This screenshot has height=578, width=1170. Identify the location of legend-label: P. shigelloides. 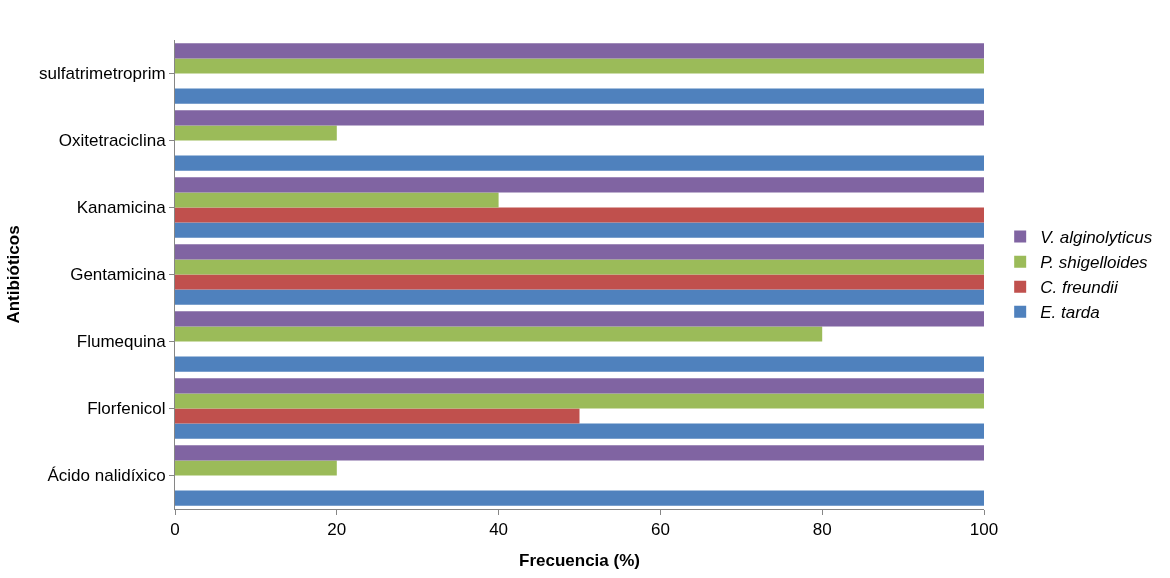
(1094, 263).